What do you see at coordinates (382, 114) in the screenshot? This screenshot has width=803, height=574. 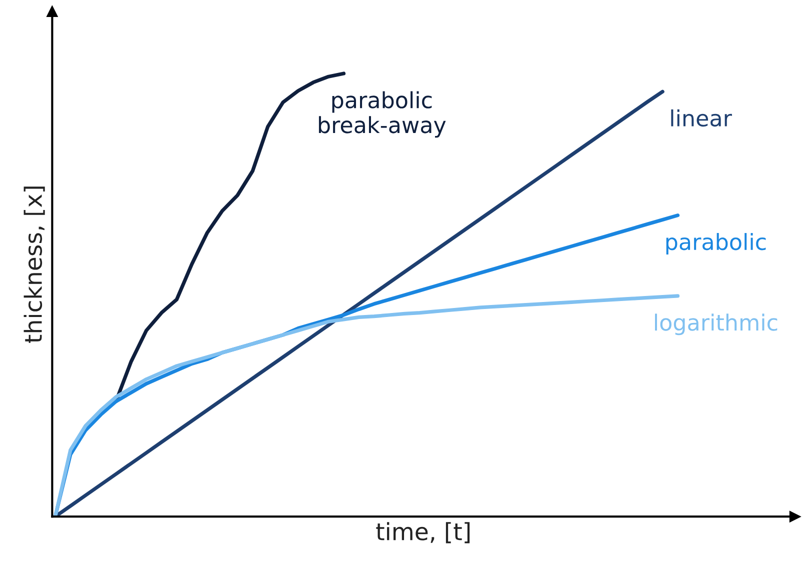 I see `series-label: parabolic break-away` at bounding box center [382, 114].